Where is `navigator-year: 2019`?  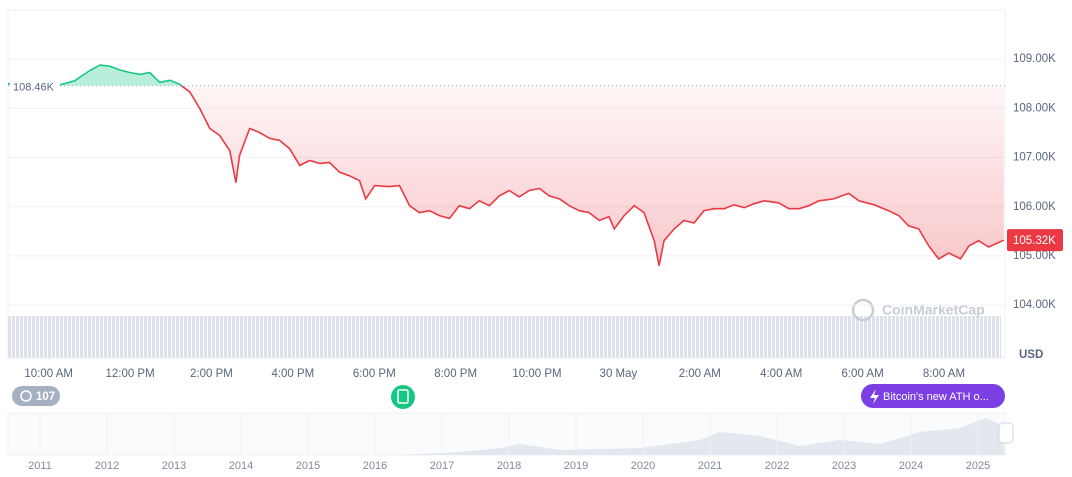
navigator-year: 2019 is located at coordinates (576, 466).